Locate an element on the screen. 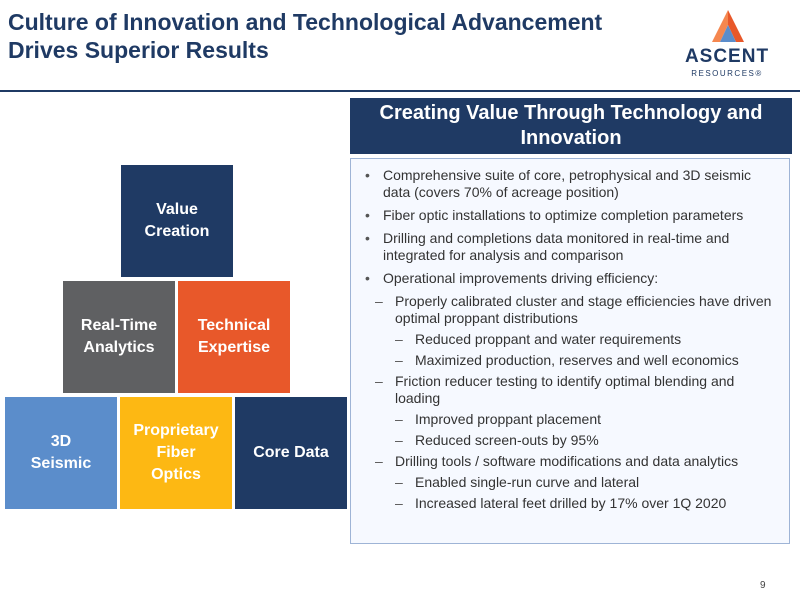  bullet-item-level-2: – Reduced screen-outs by 95% is located at coordinates (565, 440).